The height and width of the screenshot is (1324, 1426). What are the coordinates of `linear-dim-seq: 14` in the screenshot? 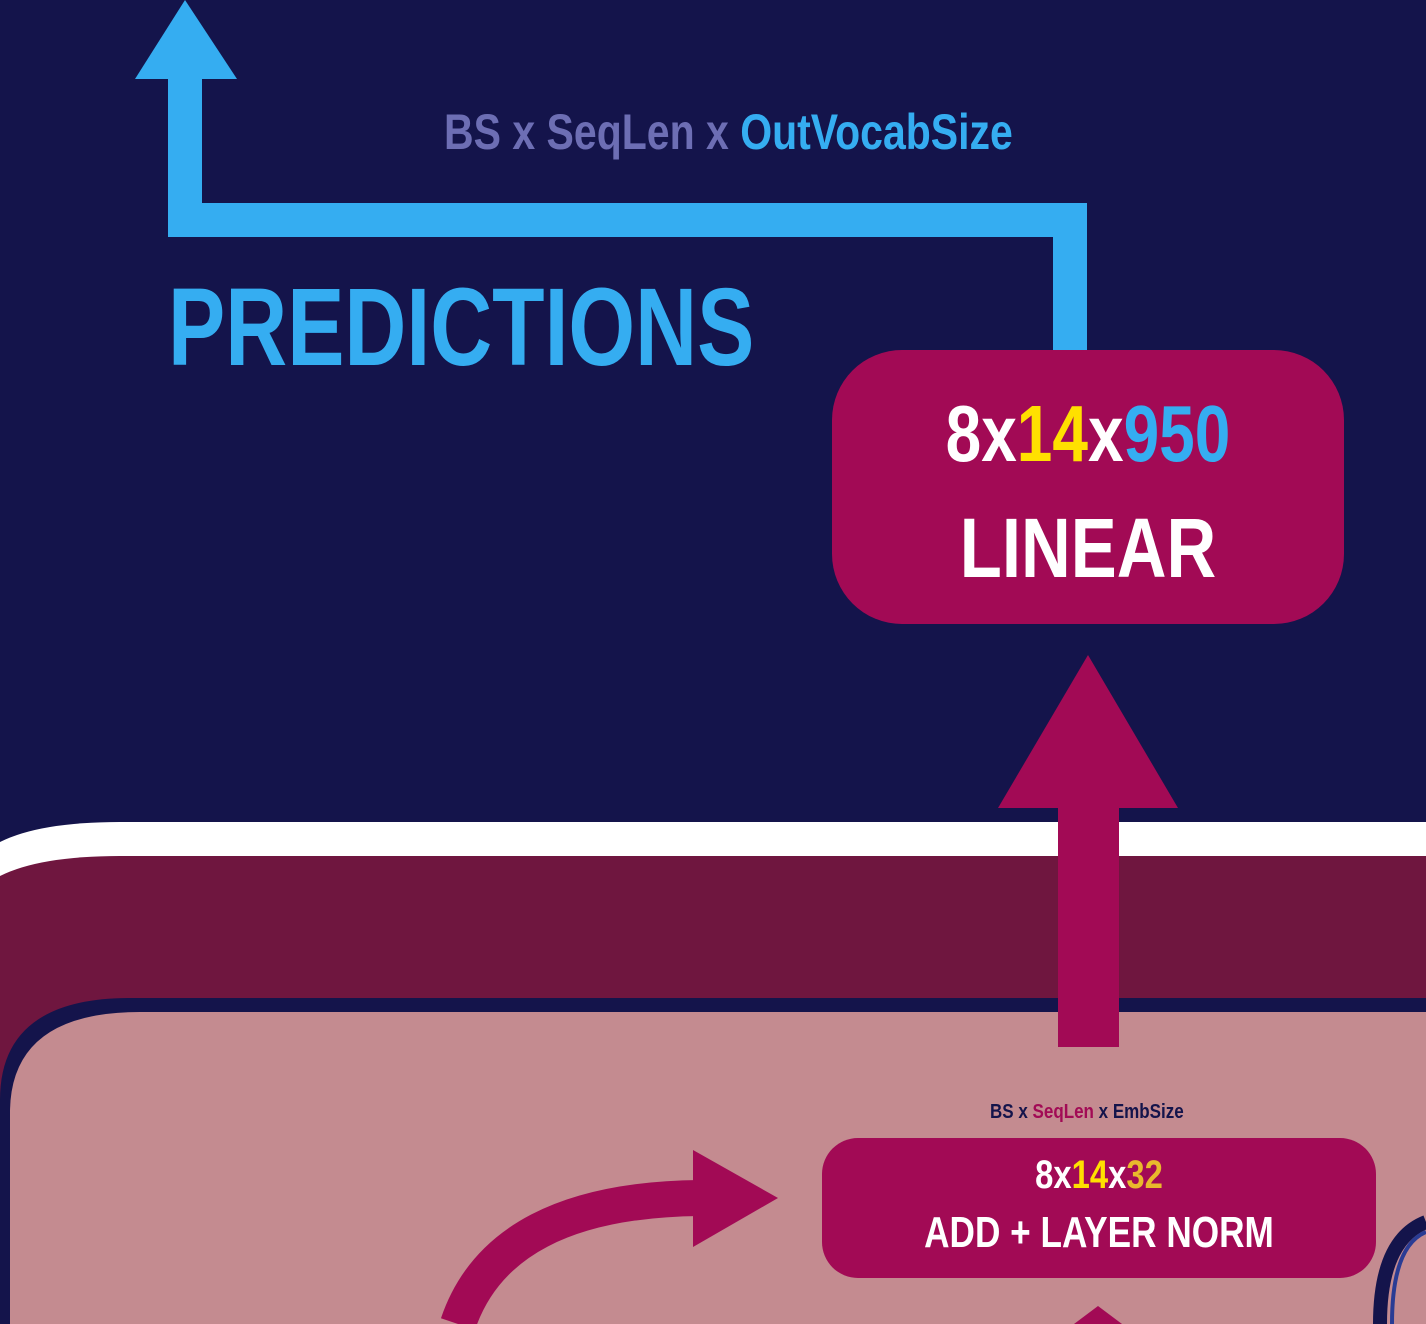 It's located at (1052, 433).